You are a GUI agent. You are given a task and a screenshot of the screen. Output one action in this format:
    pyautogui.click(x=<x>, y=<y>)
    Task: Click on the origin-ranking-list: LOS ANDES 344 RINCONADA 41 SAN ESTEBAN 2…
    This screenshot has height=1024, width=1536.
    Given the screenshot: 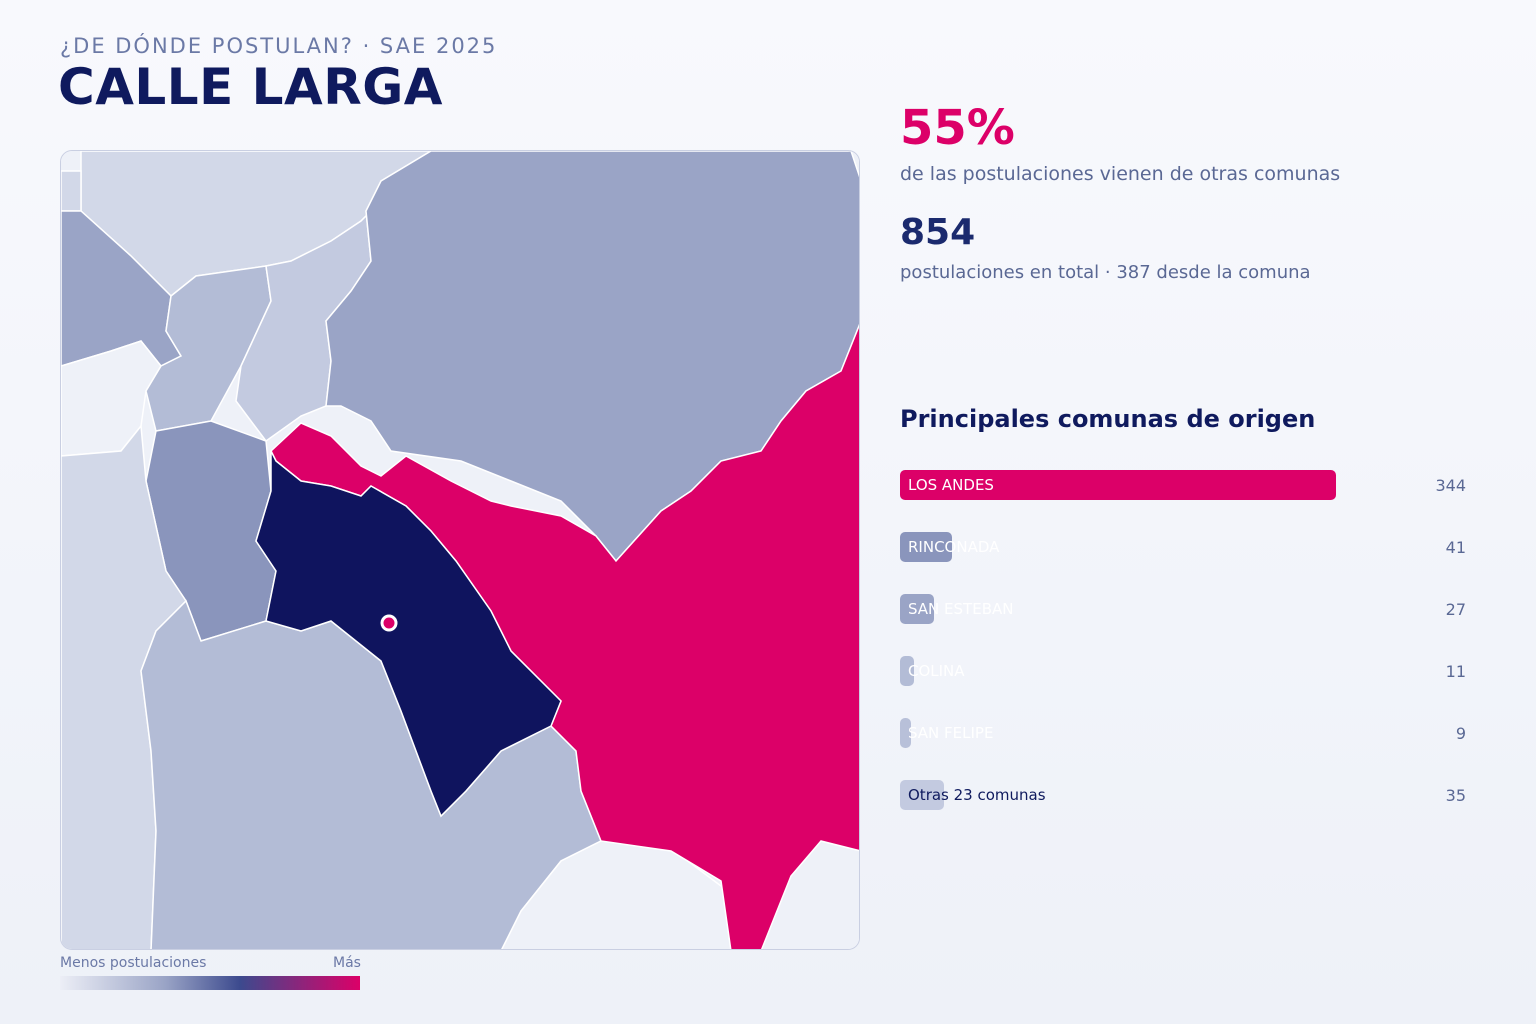 What is the action you would take?
    pyautogui.click(x=1185, y=656)
    